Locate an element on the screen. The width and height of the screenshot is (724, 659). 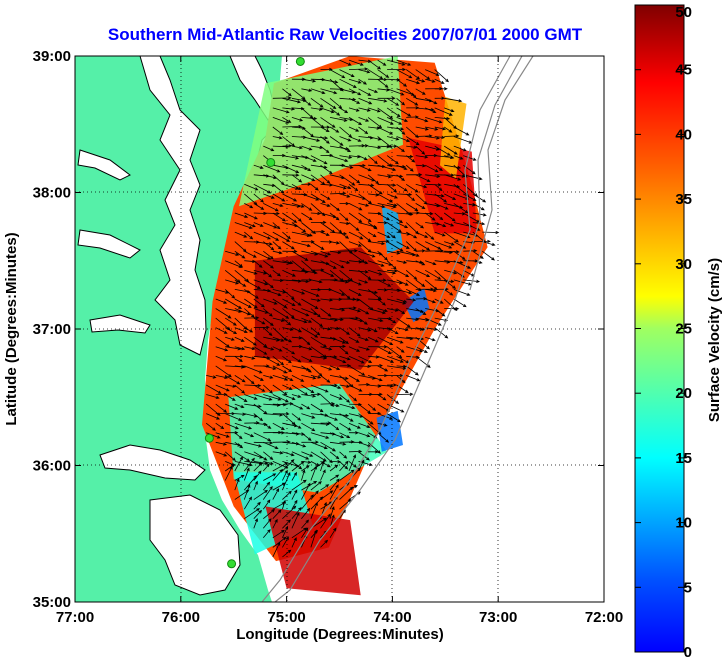
y-tick-label: 35:00 is located at coordinates (52, 602).